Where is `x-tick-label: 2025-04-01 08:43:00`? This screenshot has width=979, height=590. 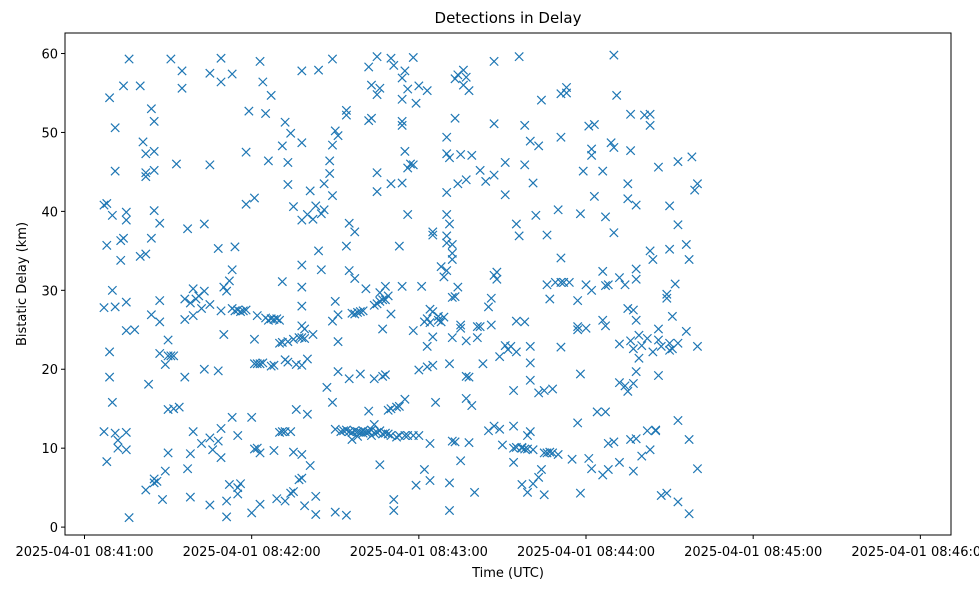 x-tick-label: 2025-04-01 08:43:00 is located at coordinates (419, 552).